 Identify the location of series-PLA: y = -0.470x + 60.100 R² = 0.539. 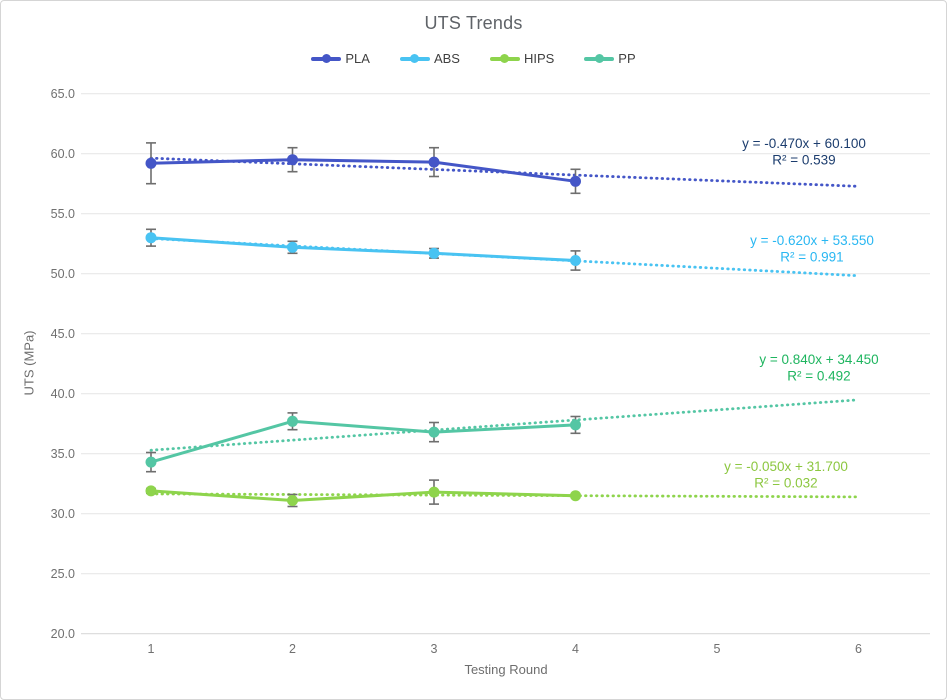
(505, 165).